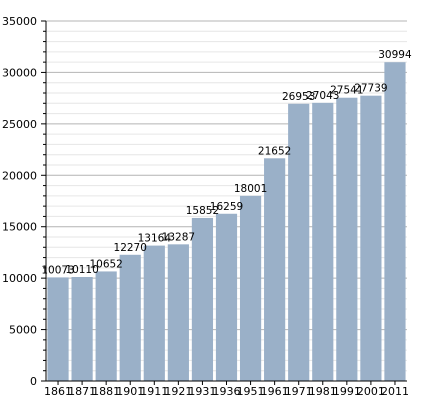 The height and width of the screenshot is (400, 433). What do you see at coordinates (298, 97) in the screenshot?
I see `data-label: 26953` at bounding box center [298, 97].